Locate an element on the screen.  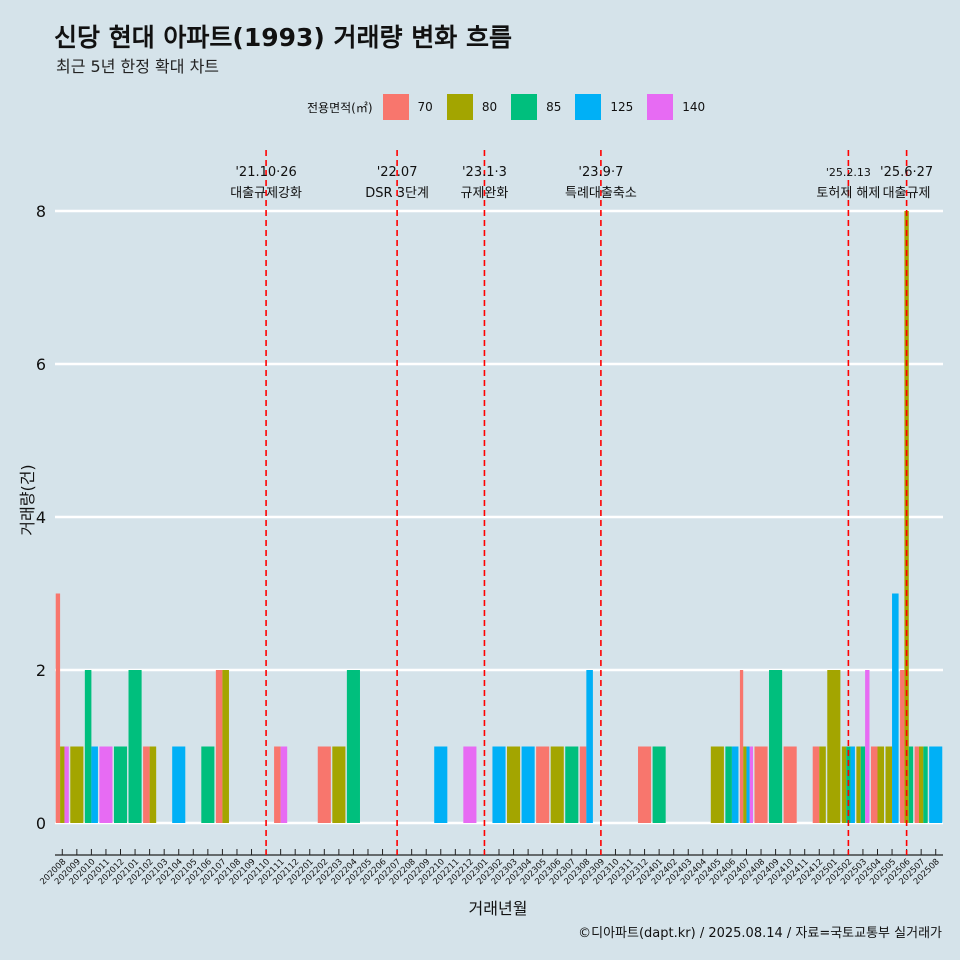
y-tick-label: 0 is located at coordinates (41, 823).